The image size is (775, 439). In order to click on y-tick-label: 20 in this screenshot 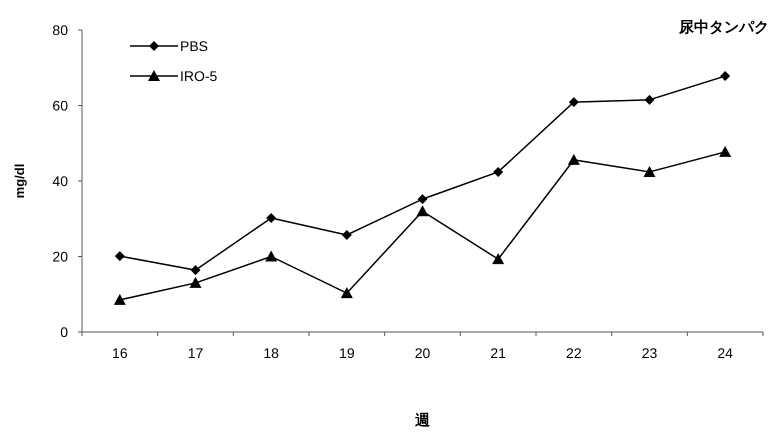, I will do `click(60, 256)`.